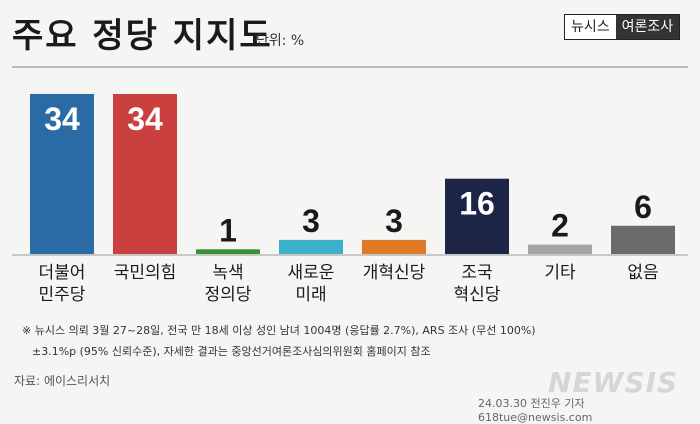 Image resolution: width=700 pixels, height=424 pixels. What do you see at coordinates (642, 273) in the screenshot?
I see `category-label-7: 없음` at bounding box center [642, 273].